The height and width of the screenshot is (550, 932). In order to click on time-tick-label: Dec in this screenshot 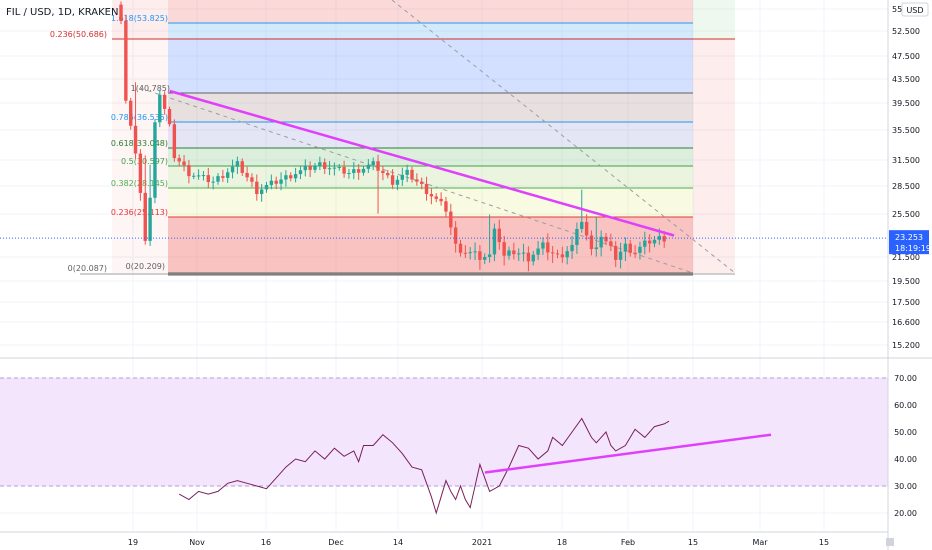, I will do `click(335, 542)`.